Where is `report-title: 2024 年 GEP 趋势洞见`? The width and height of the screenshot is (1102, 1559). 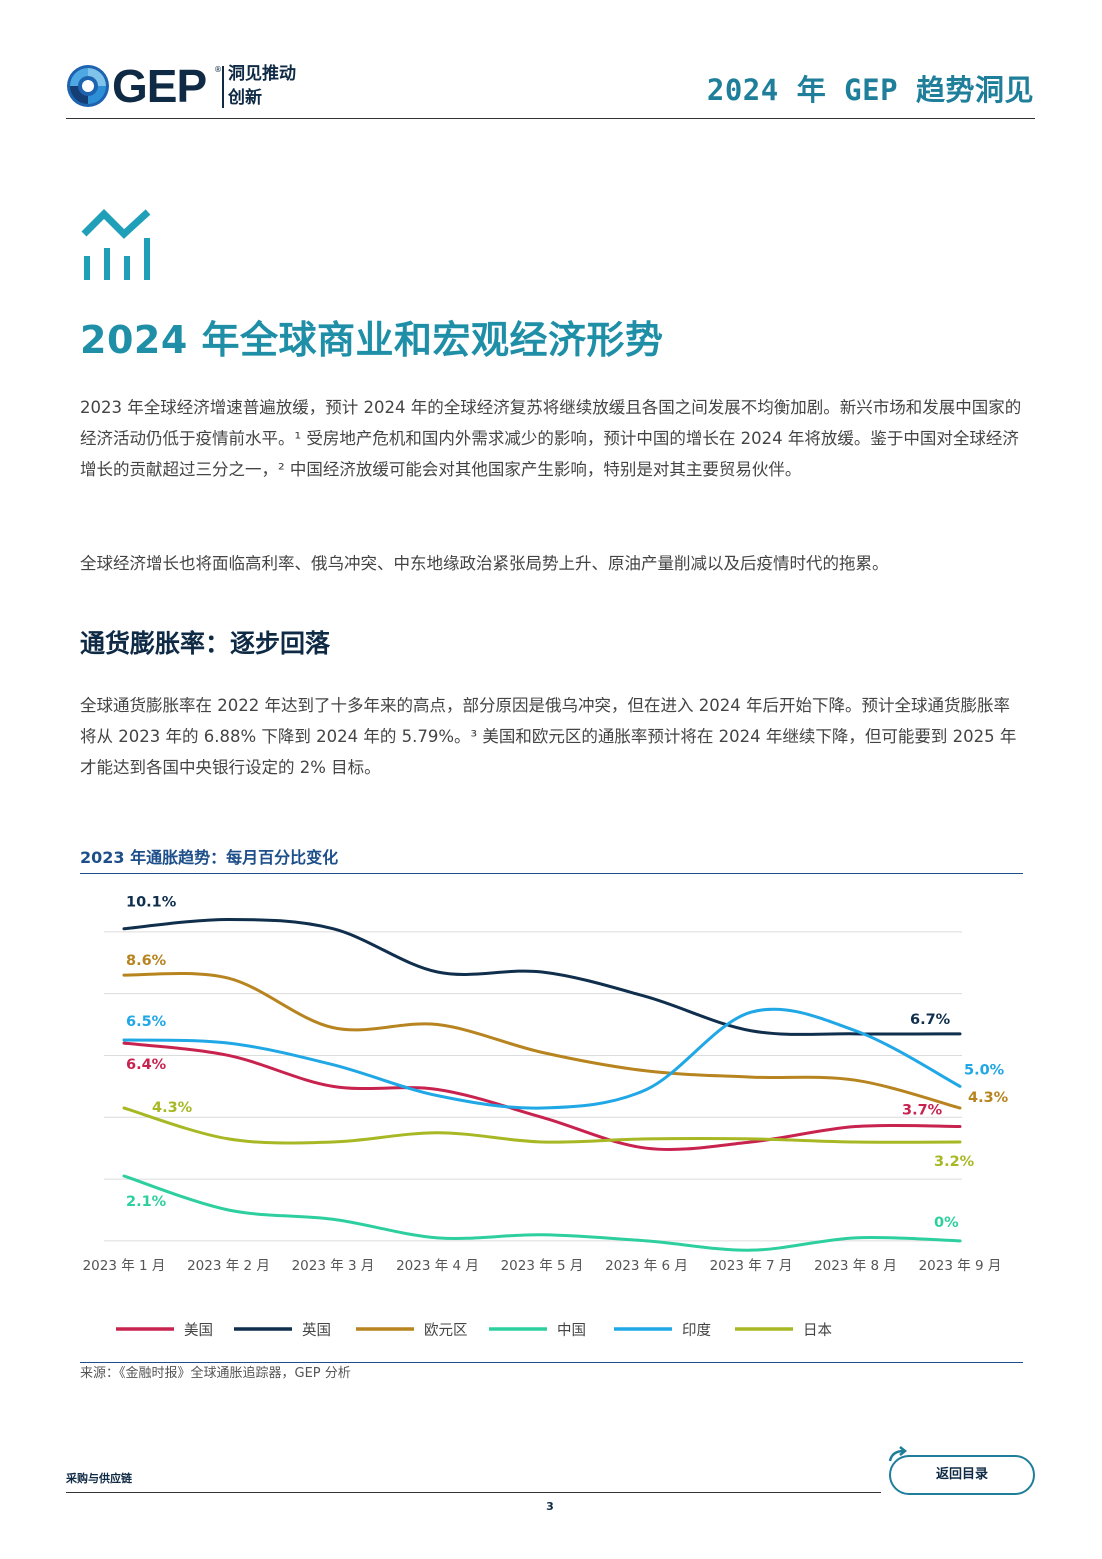 report-title: 2024 年 GEP 趋势洞见 is located at coordinates (870, 90).